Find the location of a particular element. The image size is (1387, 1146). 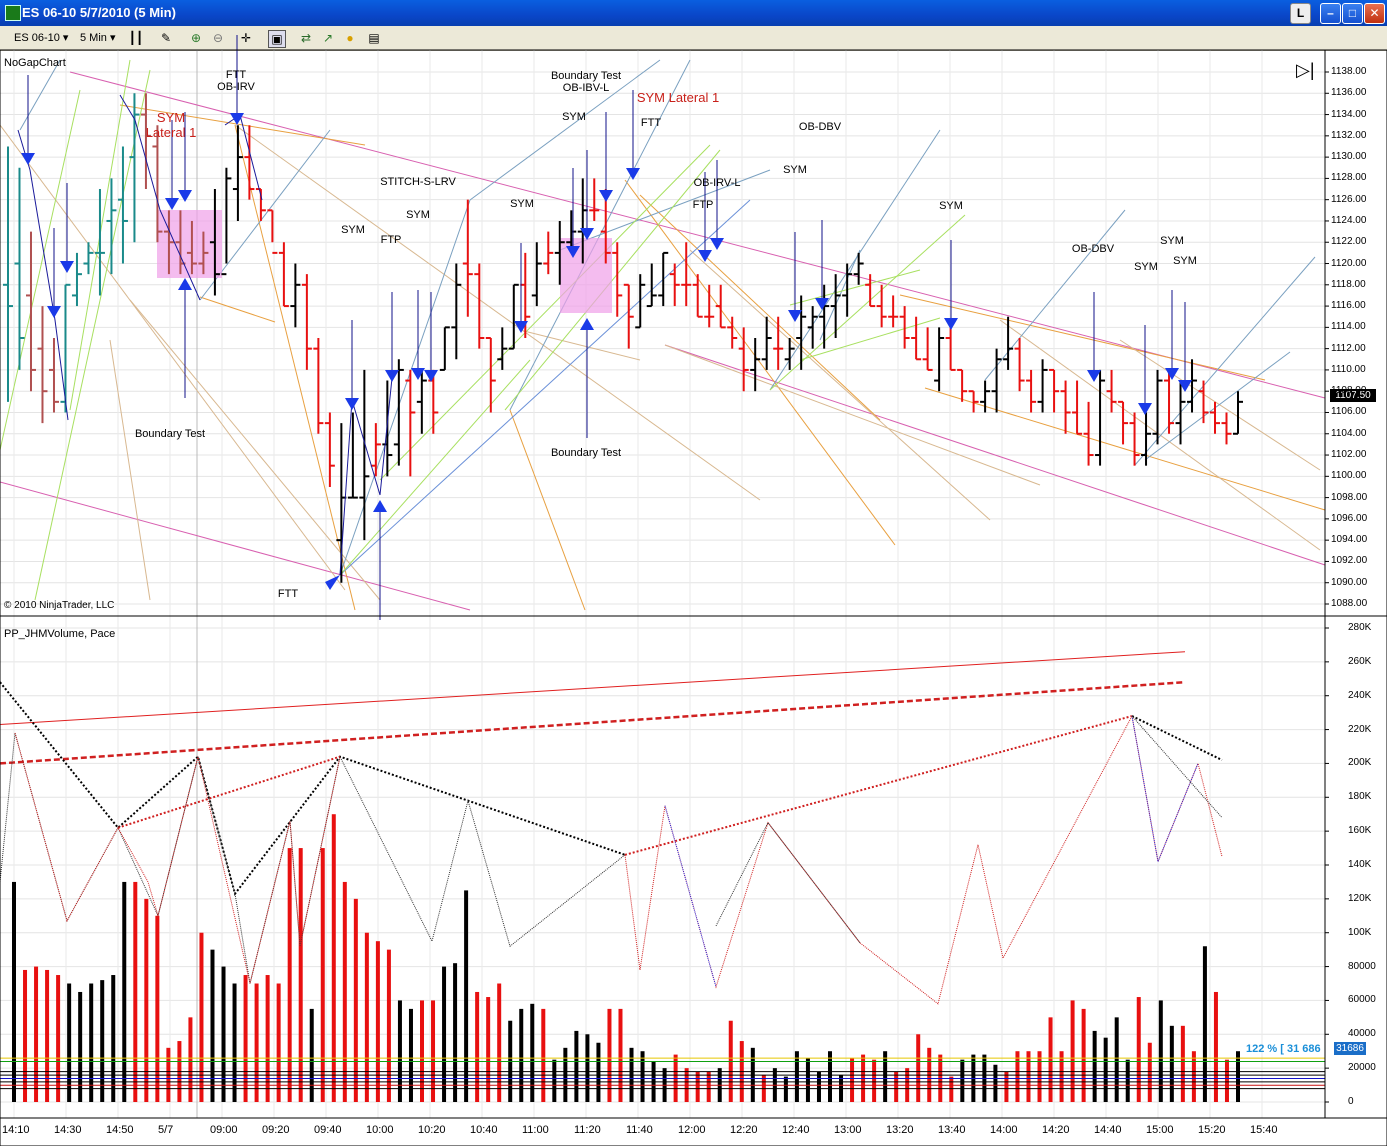

time-tick: 14:40 is located at coordinates (1108, 1130).